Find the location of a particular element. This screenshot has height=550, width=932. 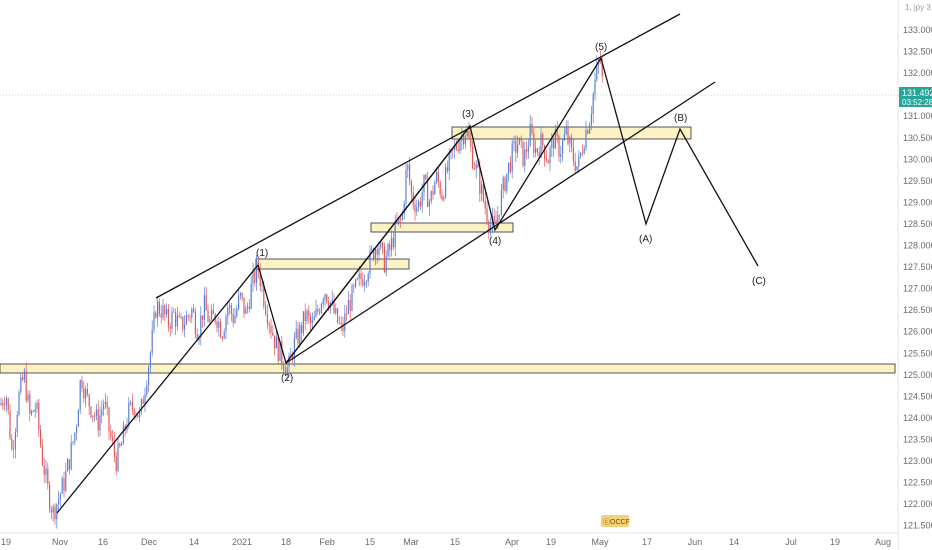

price-tick-label: 133.000 is located at coordinates (917, 30).